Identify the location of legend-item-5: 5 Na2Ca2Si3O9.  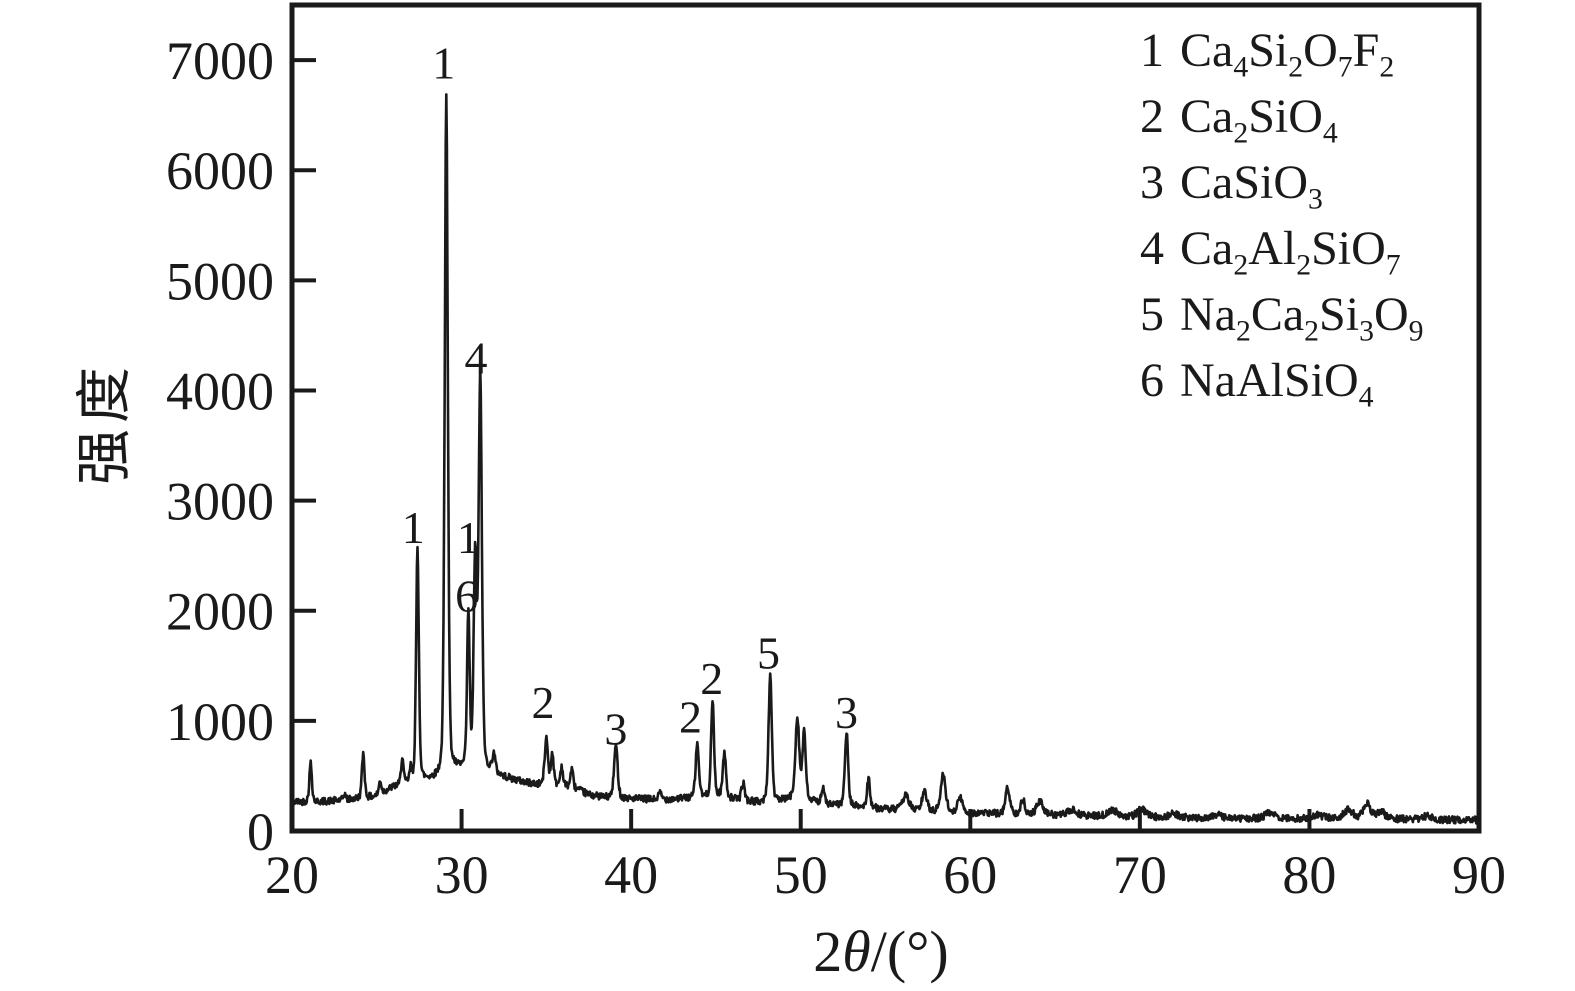
(1282, 315).